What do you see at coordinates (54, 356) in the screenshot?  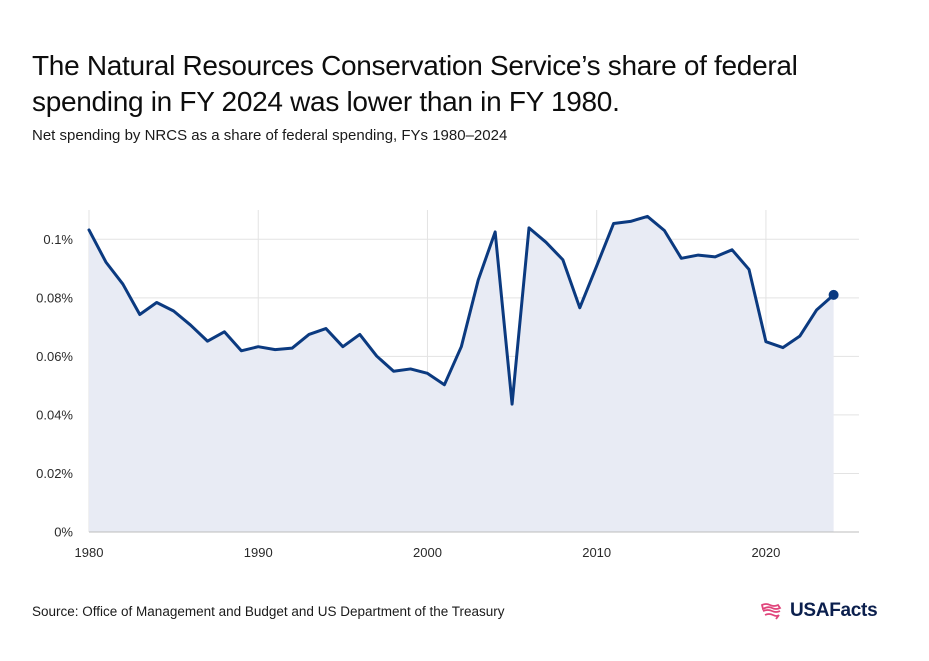 I see `y-tick-label: 0.06%` at bounding box center [54, 356].